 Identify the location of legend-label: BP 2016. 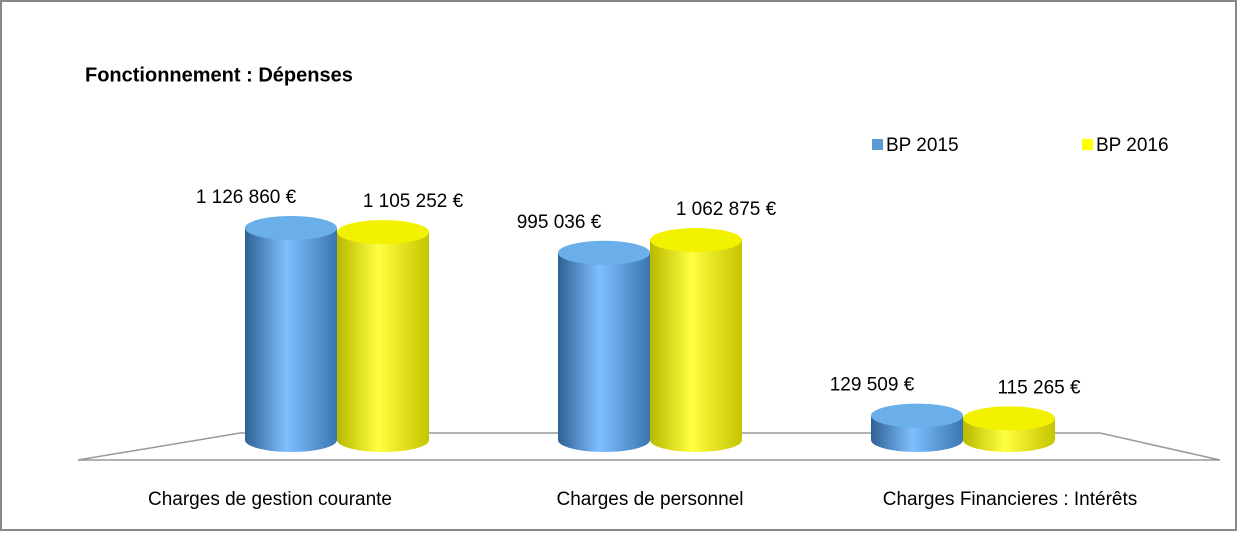
(1132, 145).